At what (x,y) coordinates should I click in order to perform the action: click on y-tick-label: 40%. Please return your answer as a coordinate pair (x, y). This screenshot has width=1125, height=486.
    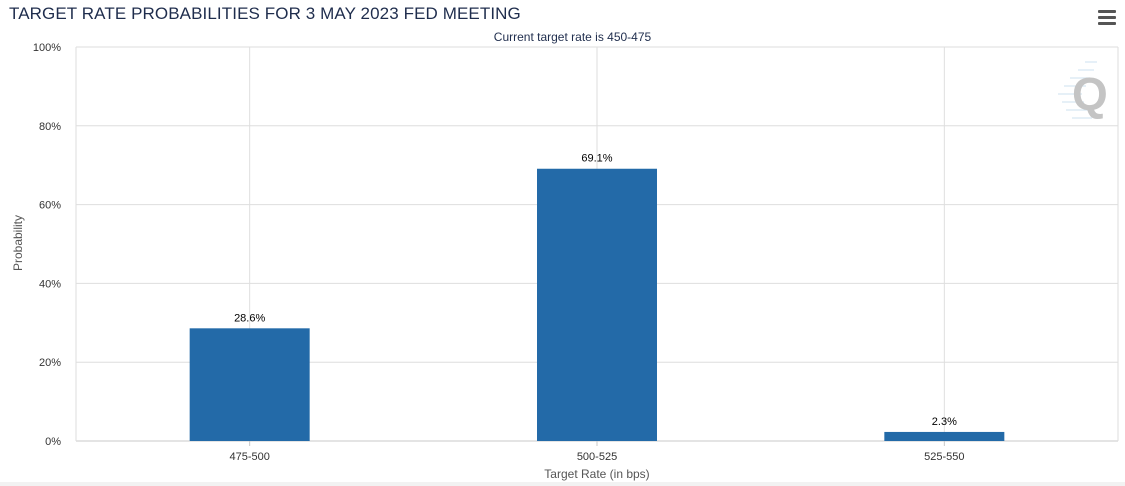
    Looking at the image, I should click on (50, 284).